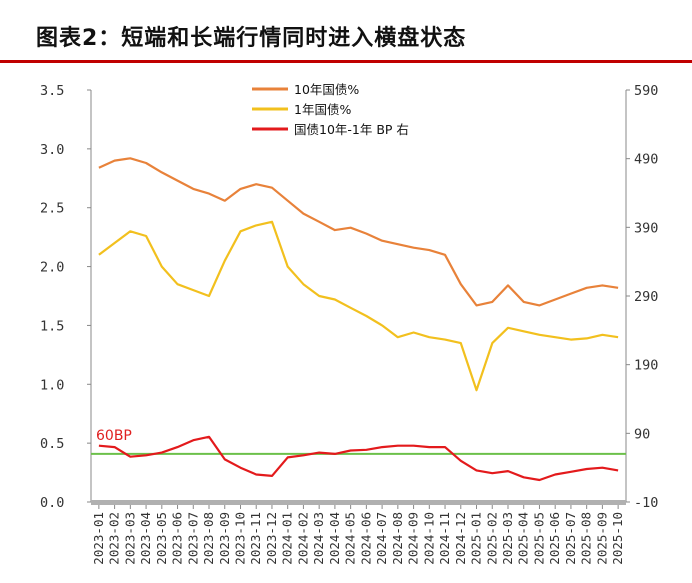 This screenshot has height=583, width=692. What do you see at coordinates (646, 503) in the screenshot?
I see `right-tick-label: -10` at bounding box center [646, 503].